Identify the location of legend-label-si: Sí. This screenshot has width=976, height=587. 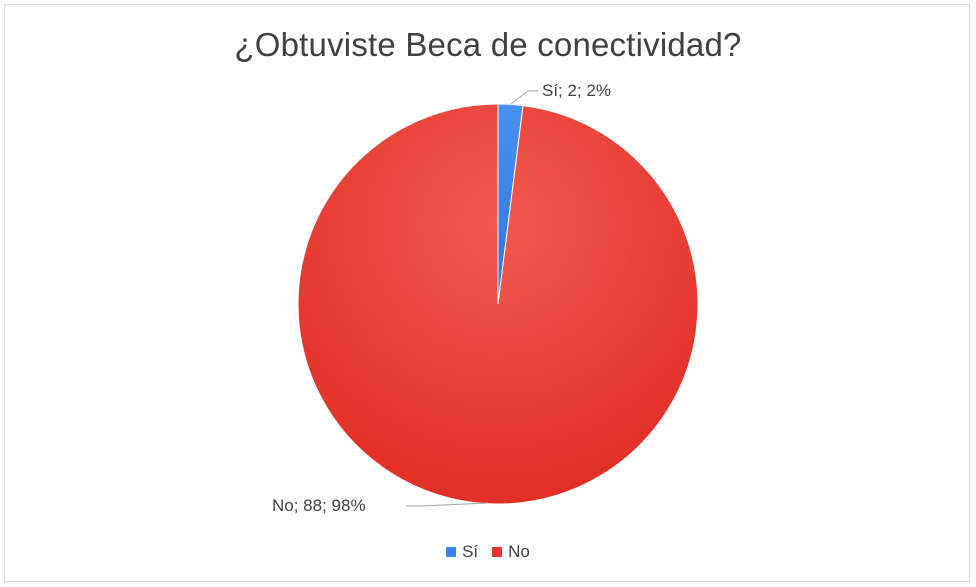
(470, 551).